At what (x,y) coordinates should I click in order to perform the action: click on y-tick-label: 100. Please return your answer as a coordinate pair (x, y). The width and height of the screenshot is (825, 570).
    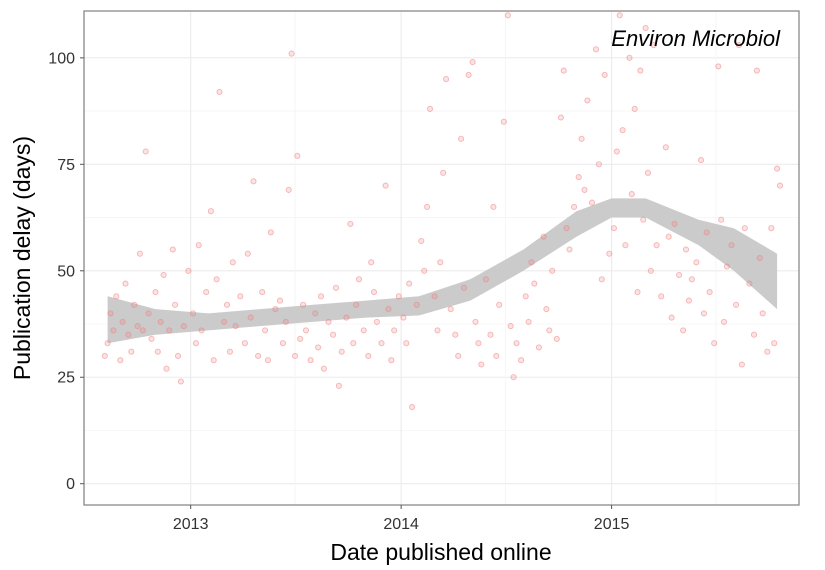
    Looking at the image, I should click on (61, 58).